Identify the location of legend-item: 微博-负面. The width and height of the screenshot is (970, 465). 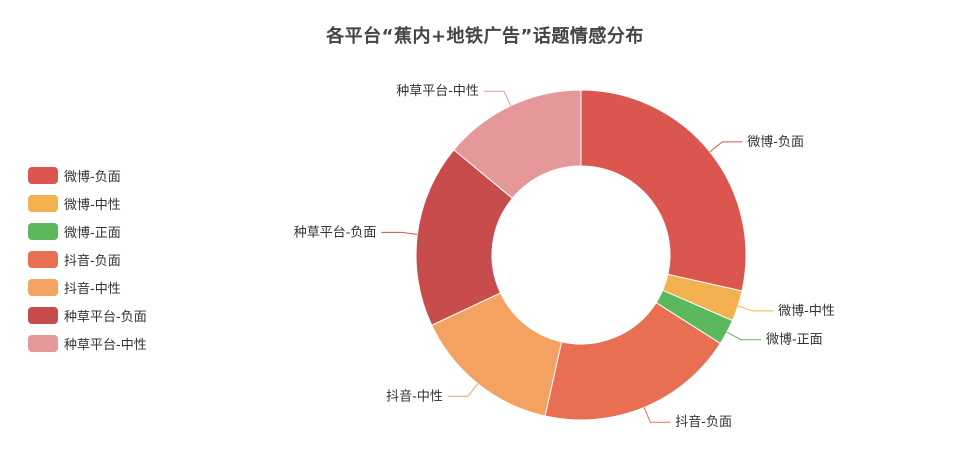
(87, 175).